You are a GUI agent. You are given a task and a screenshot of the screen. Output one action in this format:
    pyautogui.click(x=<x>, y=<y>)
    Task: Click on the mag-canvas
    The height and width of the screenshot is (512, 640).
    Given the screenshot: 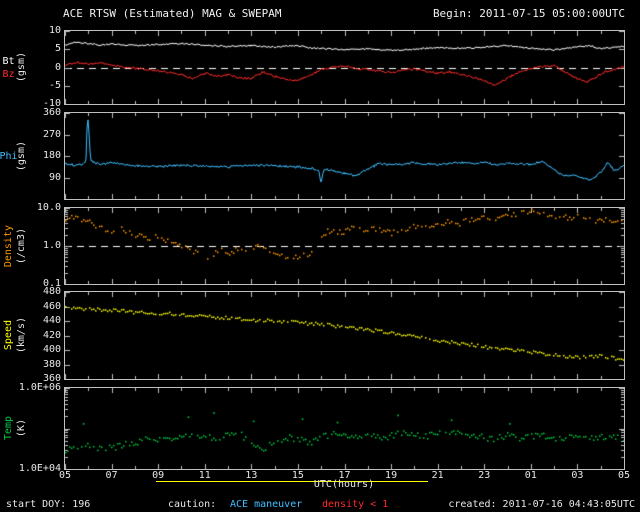 What is the action you would take?
    pyautogui.click(x=344, y=67)
    